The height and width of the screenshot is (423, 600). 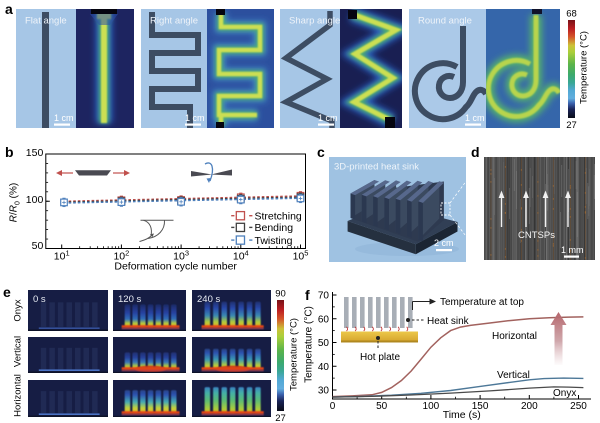 I want to click on svg-text: Sharp angle, so click(x=314, y=21).